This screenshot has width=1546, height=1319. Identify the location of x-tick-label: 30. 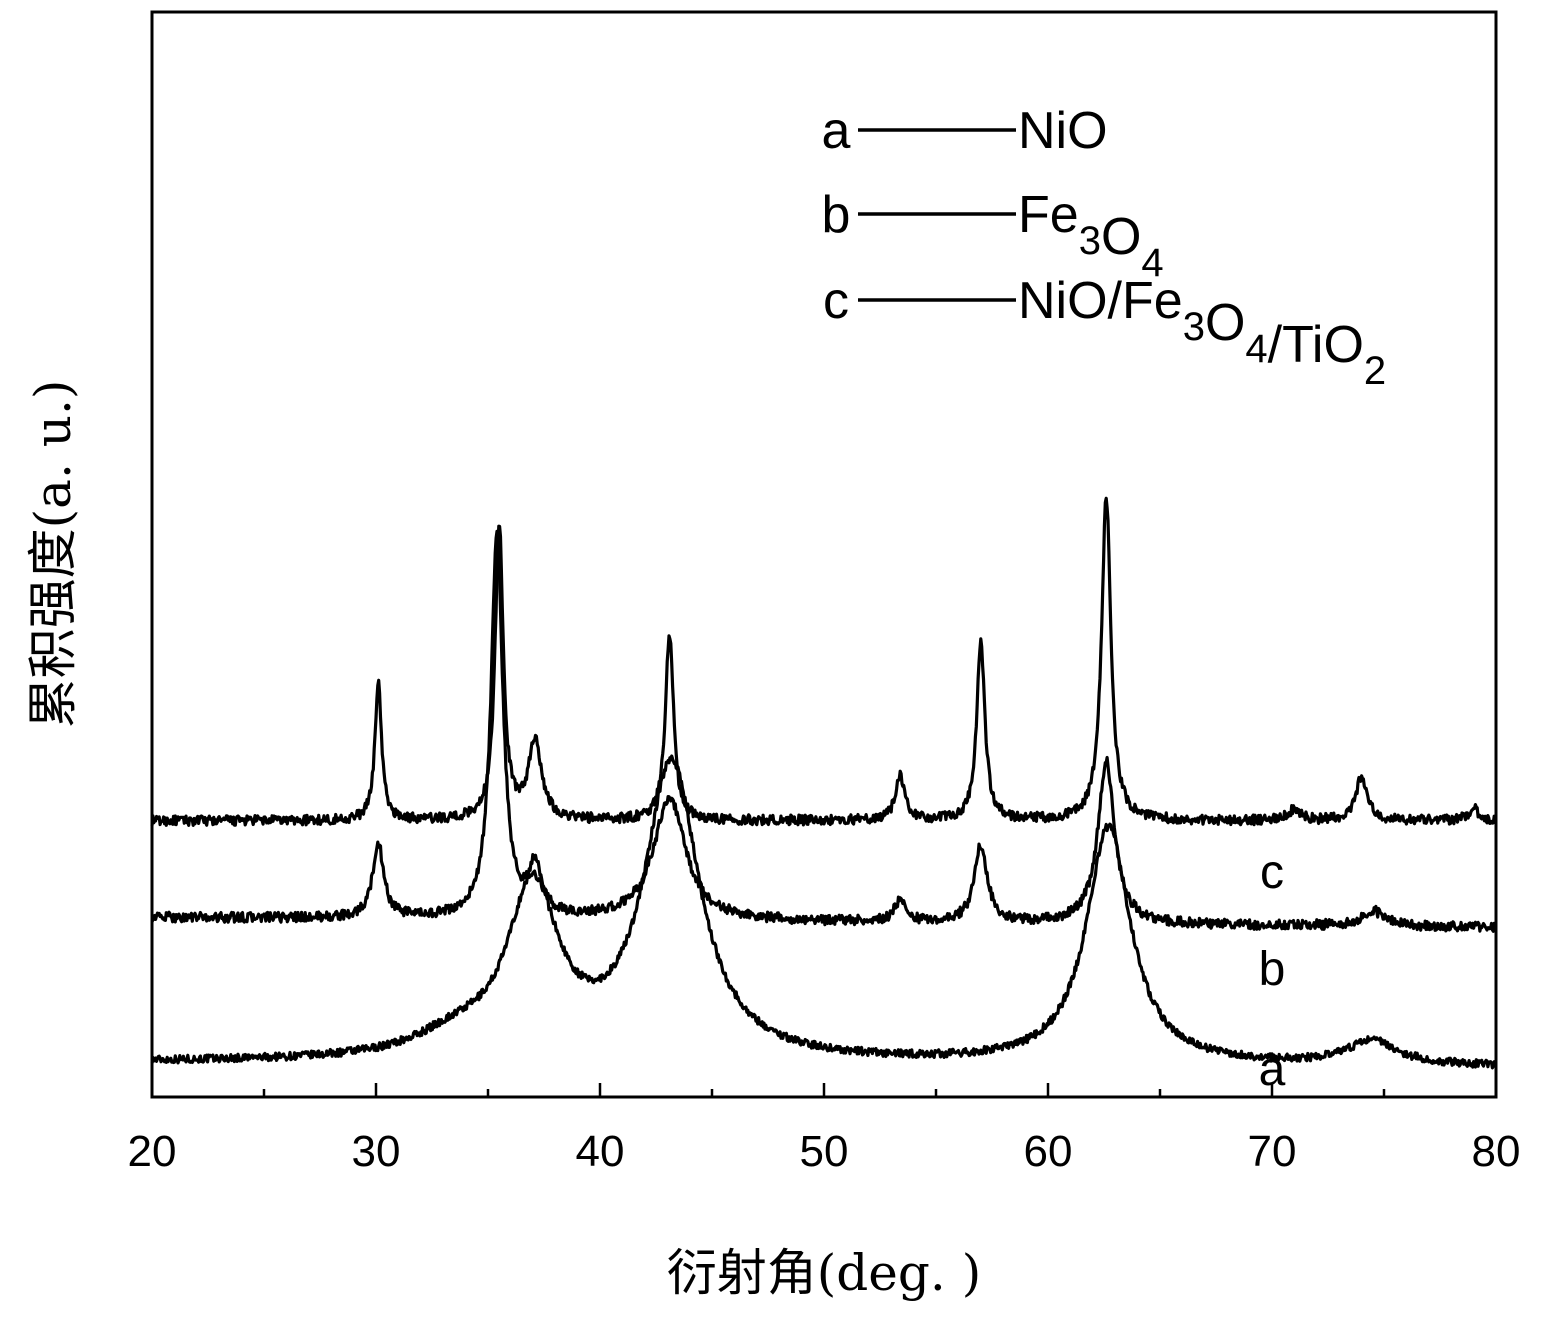
(376, 1151).